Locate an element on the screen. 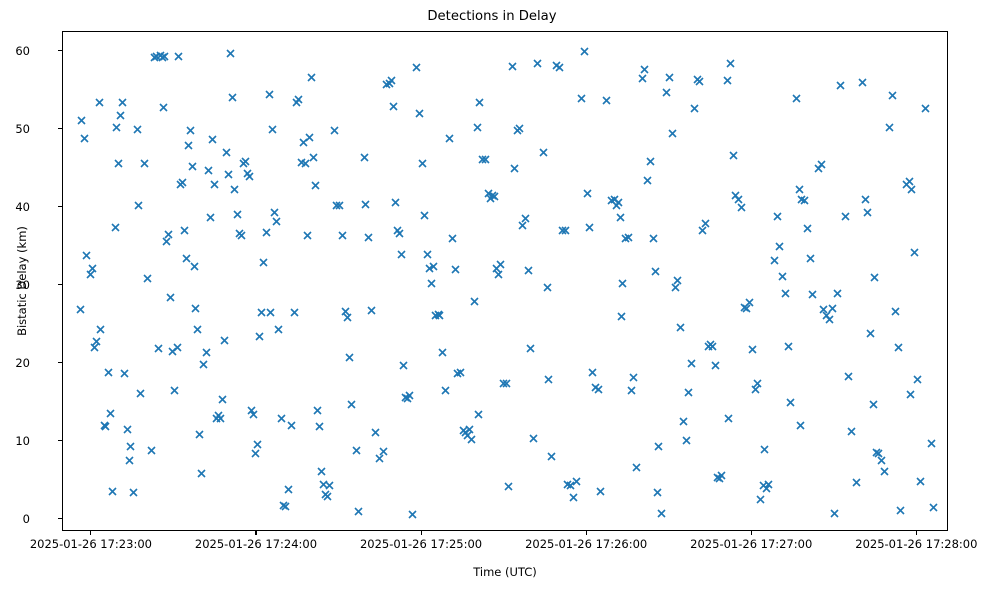 The height and width of the screenshot is (590, 984). y-tick-label: 30 is located at coordinates (22, 284).